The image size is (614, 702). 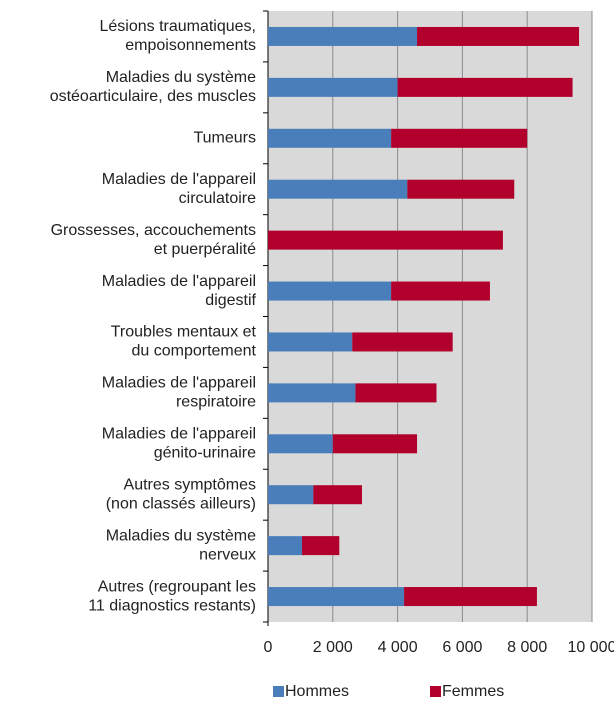 What do you see at coordinates (153, 230) in the screenshot?
I see `y-tick-label: Grossesses, accouchements` at bounding box center [153, 230].